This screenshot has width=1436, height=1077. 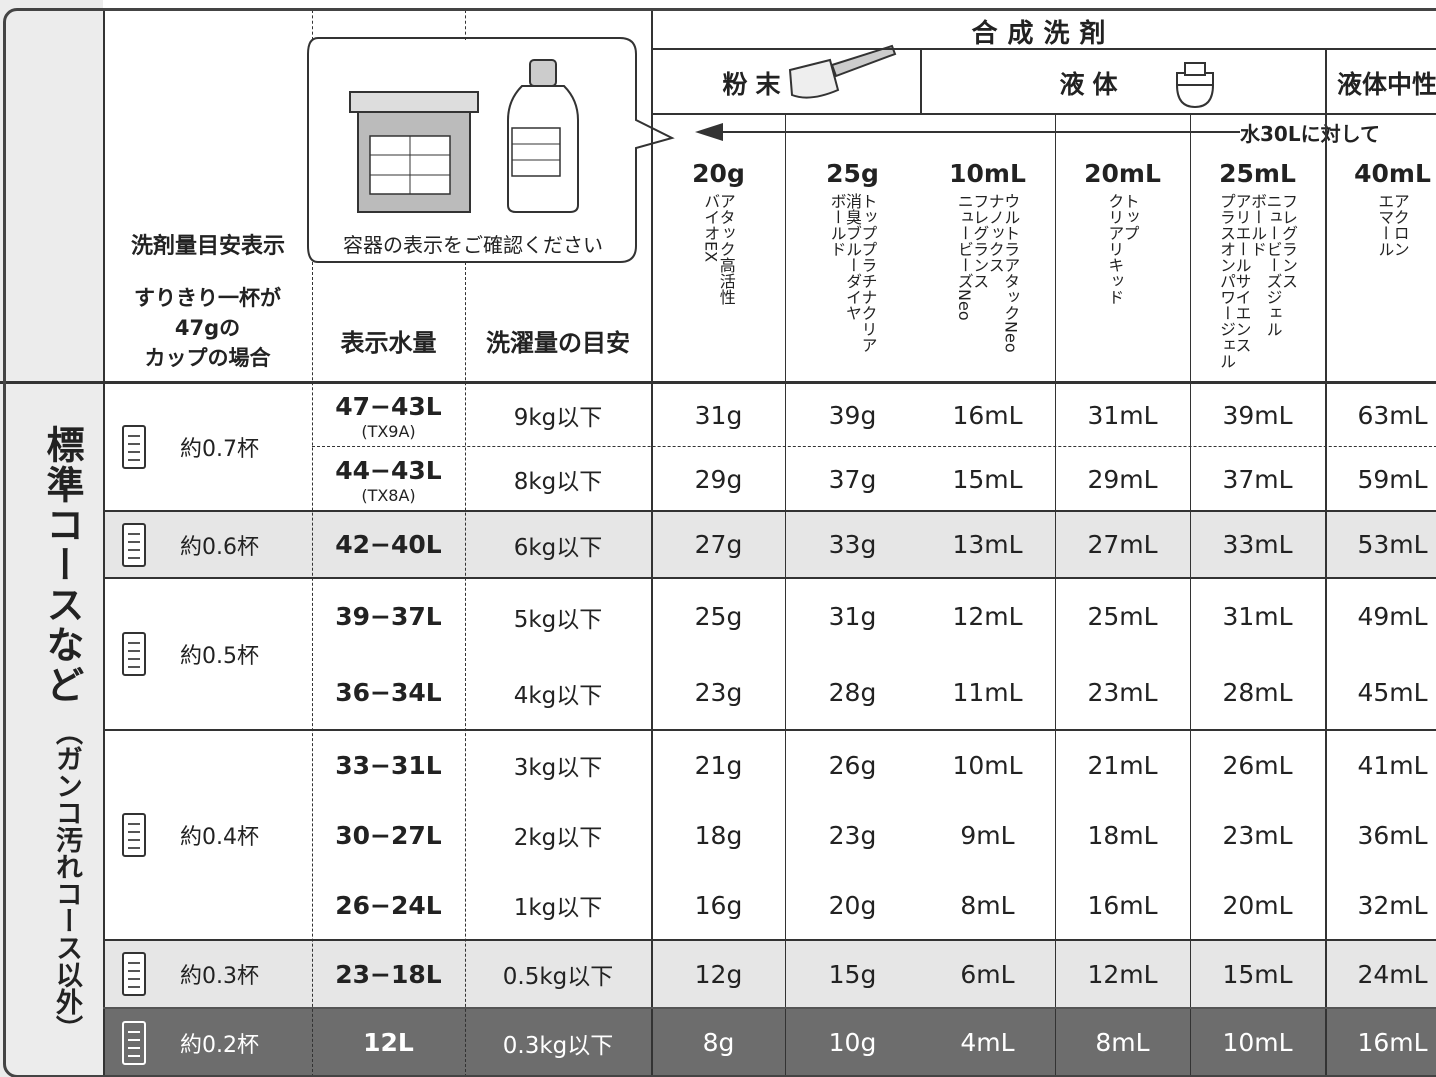 What do you see at coordinates (1242, 273) in the screenshot?
I see `product-name: アリエールサイエンス` at bounding box center [1242, 273].